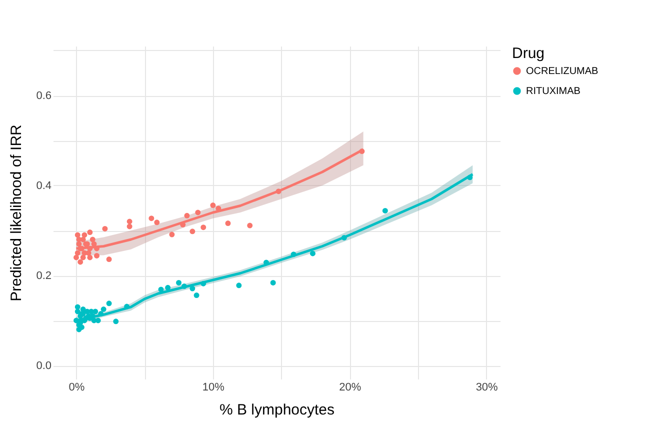 This screenshot has width=645, height=431. What do you see at coordinates (528, 53) in the screenshot?
I see `legend-title: Drug` at bounding box center [528, 53].